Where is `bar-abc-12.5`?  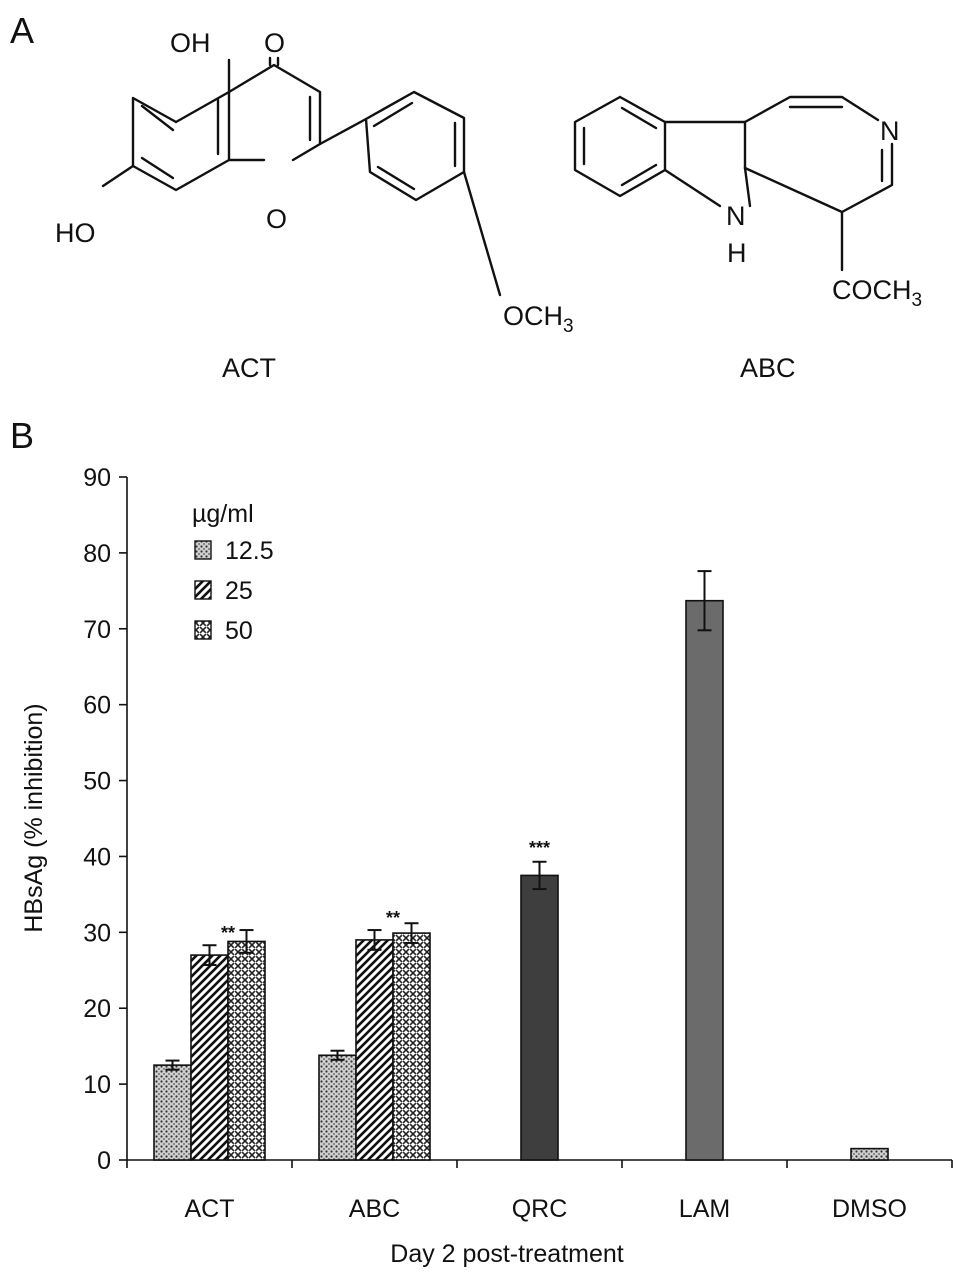
bar-abc-12.5 is located at coordinates (337, 1107).